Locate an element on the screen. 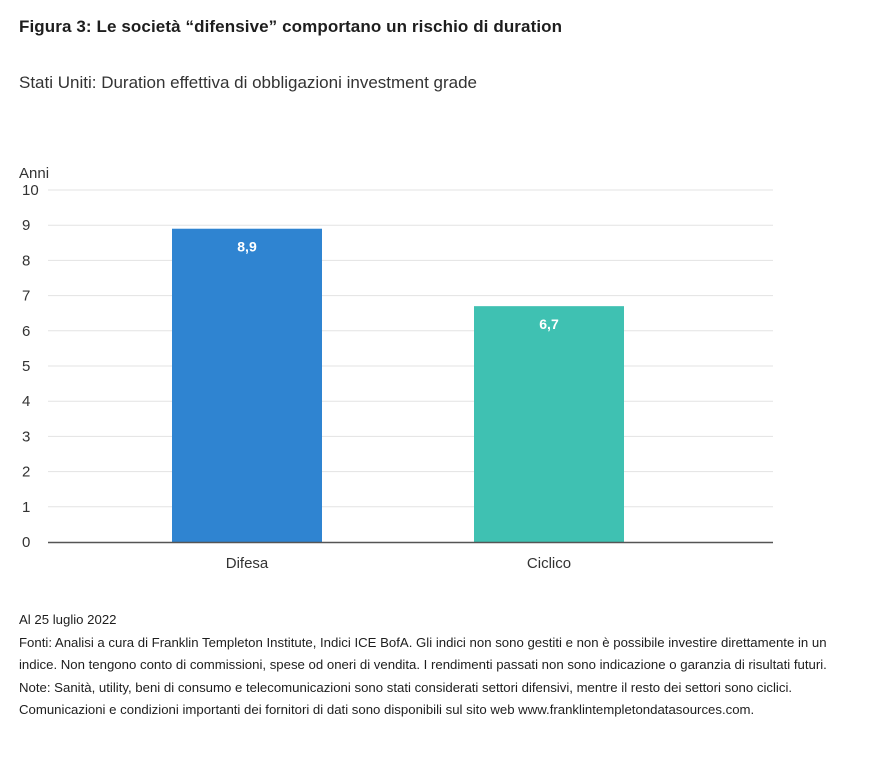  y-tick-label: 7 is located at coordinates (26, 296).